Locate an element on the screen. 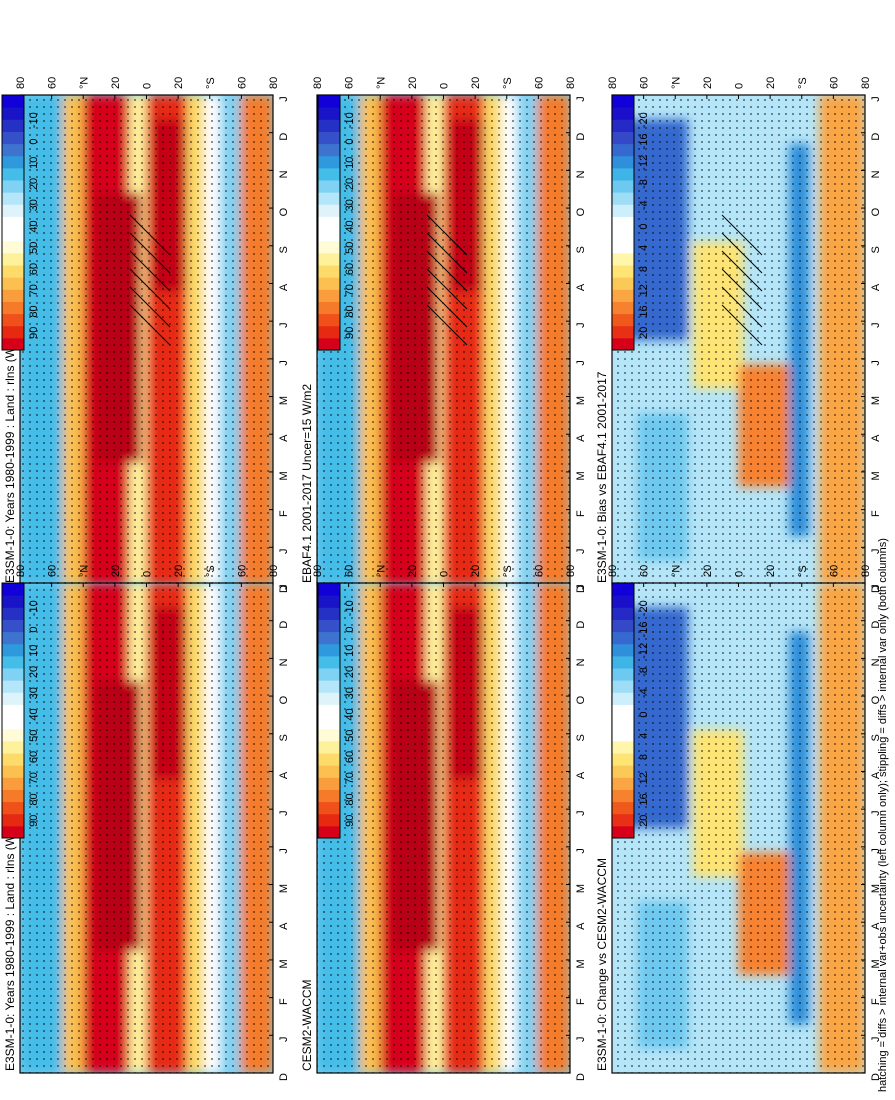  lat-tick-label: °S is located at coordinates (211, 571).